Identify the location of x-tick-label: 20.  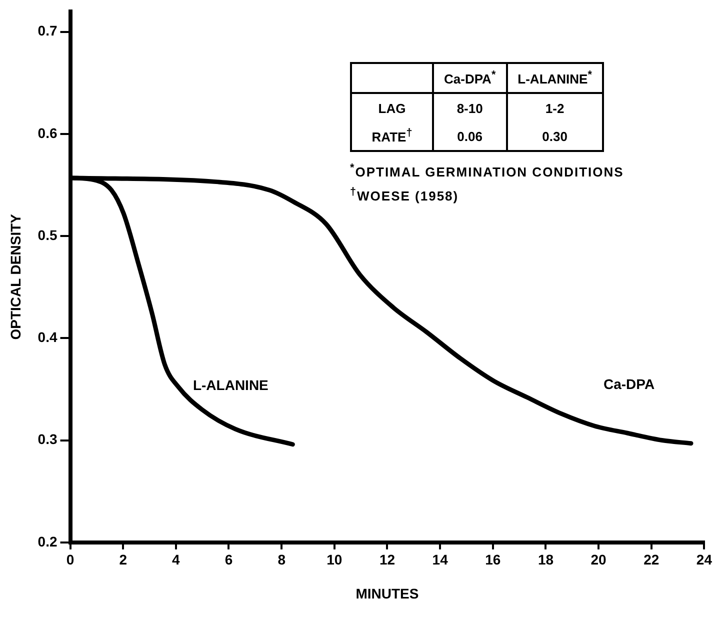
(598, 560).